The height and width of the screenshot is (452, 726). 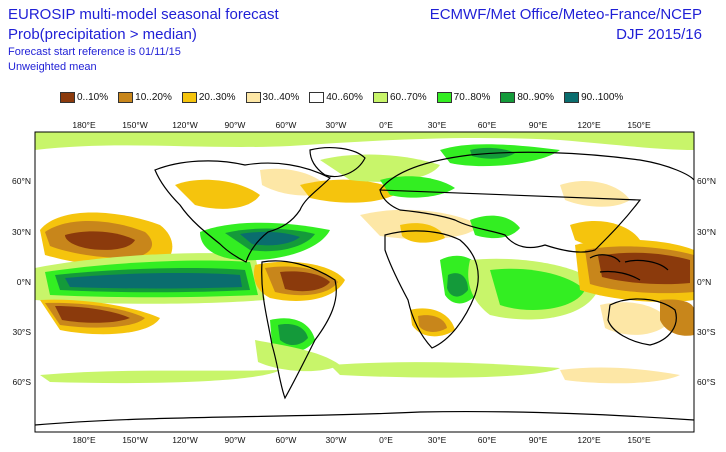 What do you see at coordinates (457, 285) in the screenshot?
I see `shade-eafr-dark` at bounding box center [457, 285].